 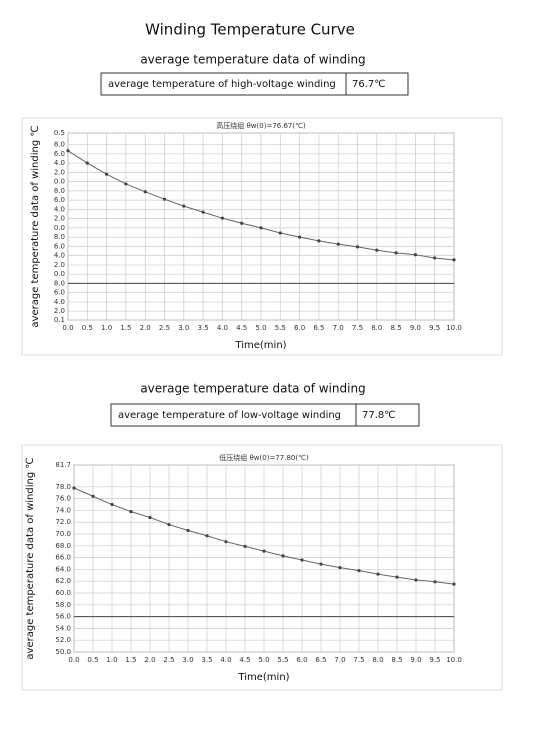 What do you see at coordinates (379, 415) in the screenshot?
I see `table-value: 77.8℃` at bounding box center [379, 415].